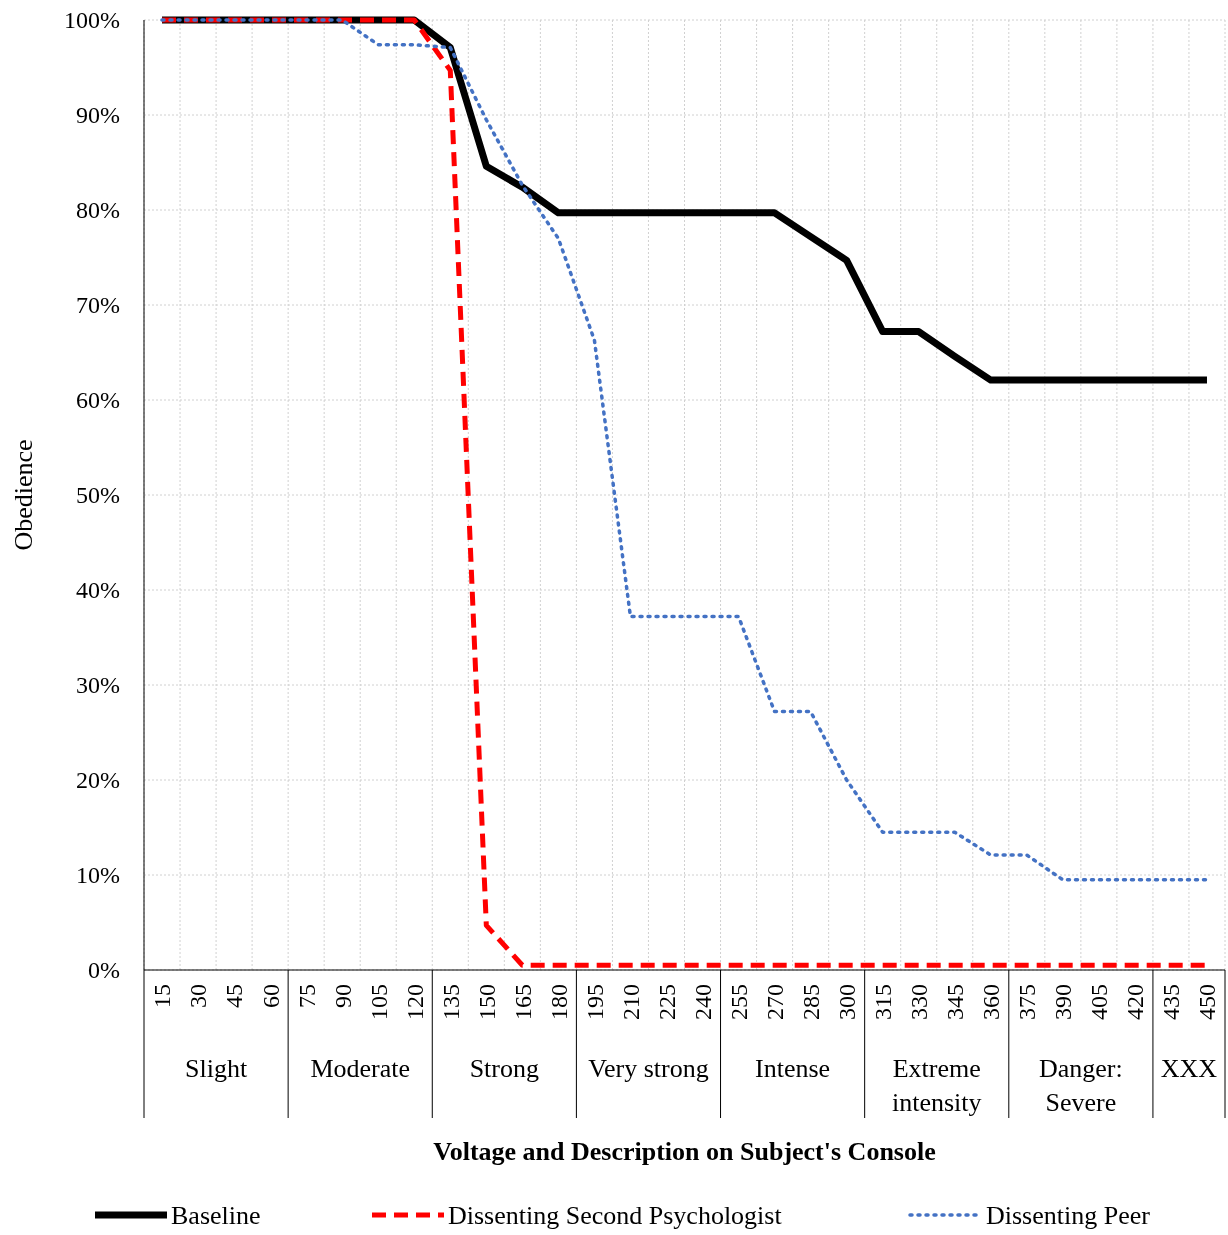 This screenshot has width=1228, height=1235. What do you see at coordinates (342, 996) in the screenshot?
I see `x-tick-label: 90` at bounding box center [342, 996].